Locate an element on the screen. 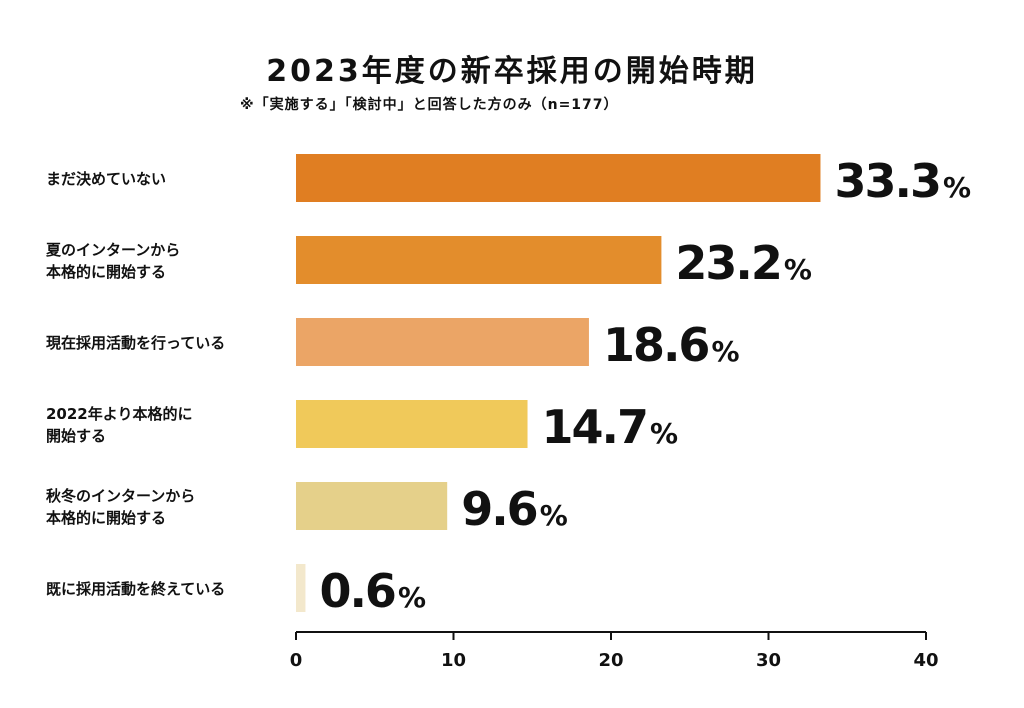 This screenshot has width=1024, height=708. value-label: 14.7% is located at coordinates (610, 427).